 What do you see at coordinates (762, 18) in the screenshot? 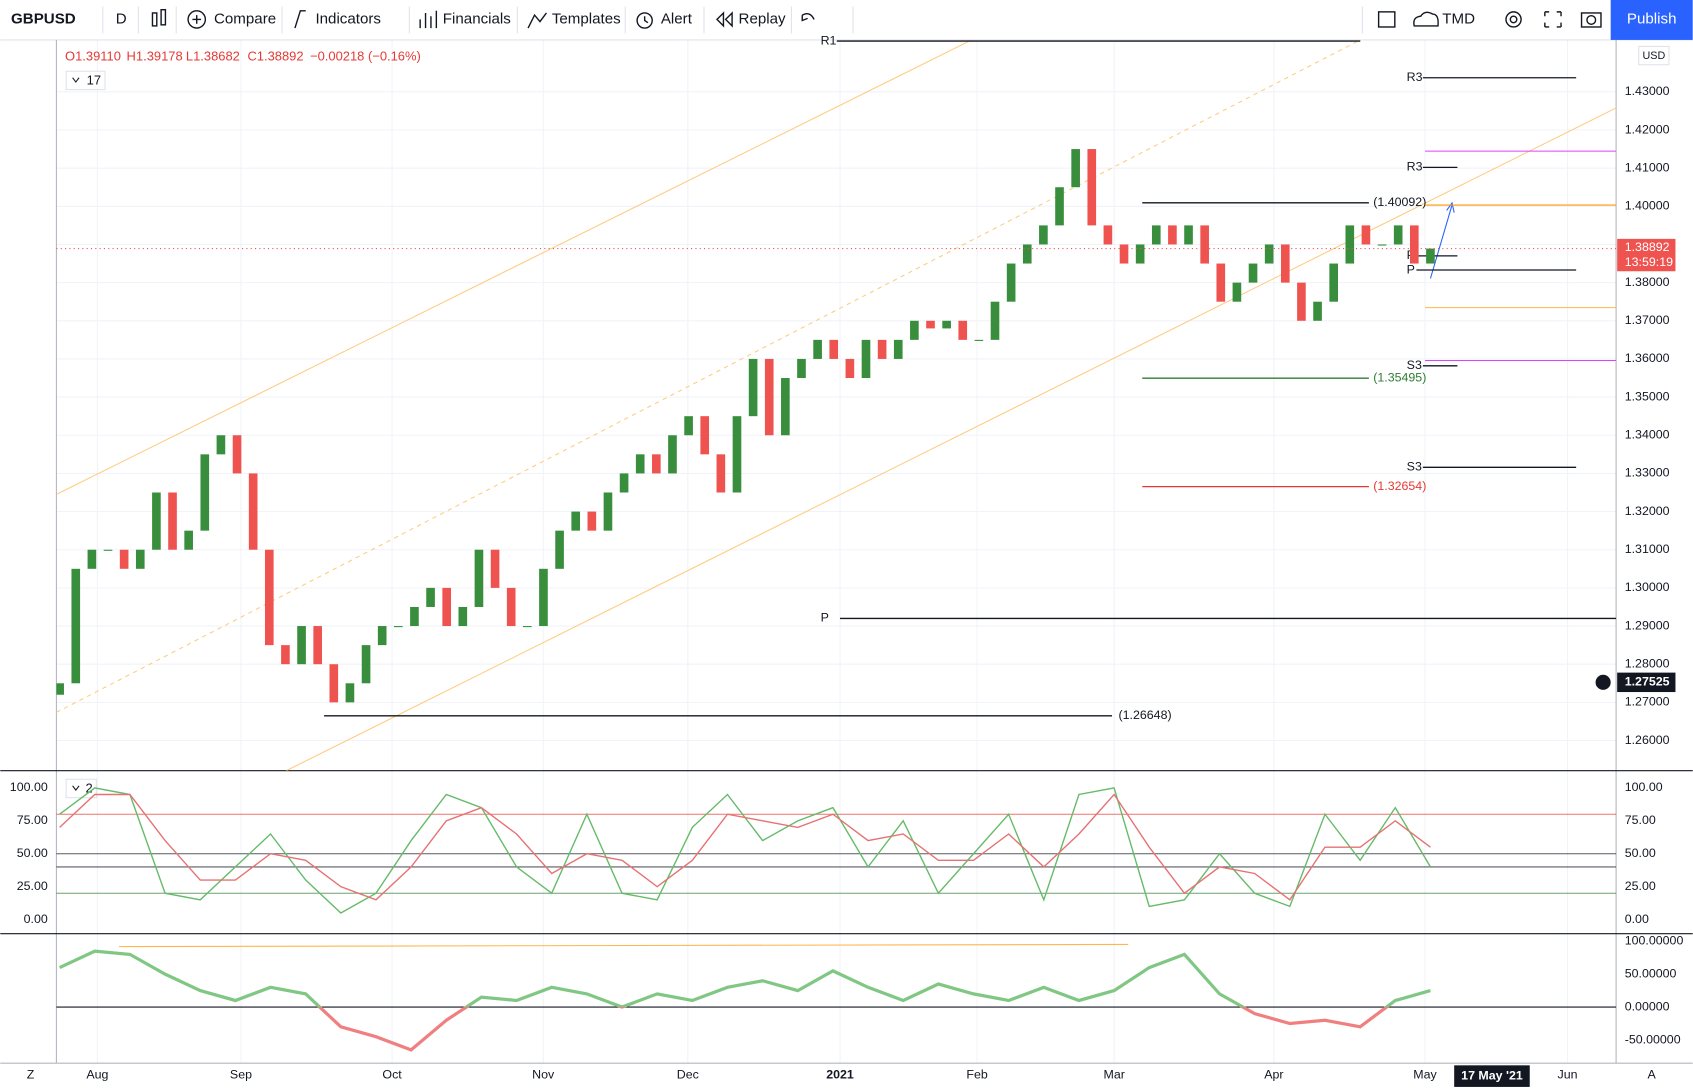
I see `replay-button: Replay` at bounding box center [762, 18].